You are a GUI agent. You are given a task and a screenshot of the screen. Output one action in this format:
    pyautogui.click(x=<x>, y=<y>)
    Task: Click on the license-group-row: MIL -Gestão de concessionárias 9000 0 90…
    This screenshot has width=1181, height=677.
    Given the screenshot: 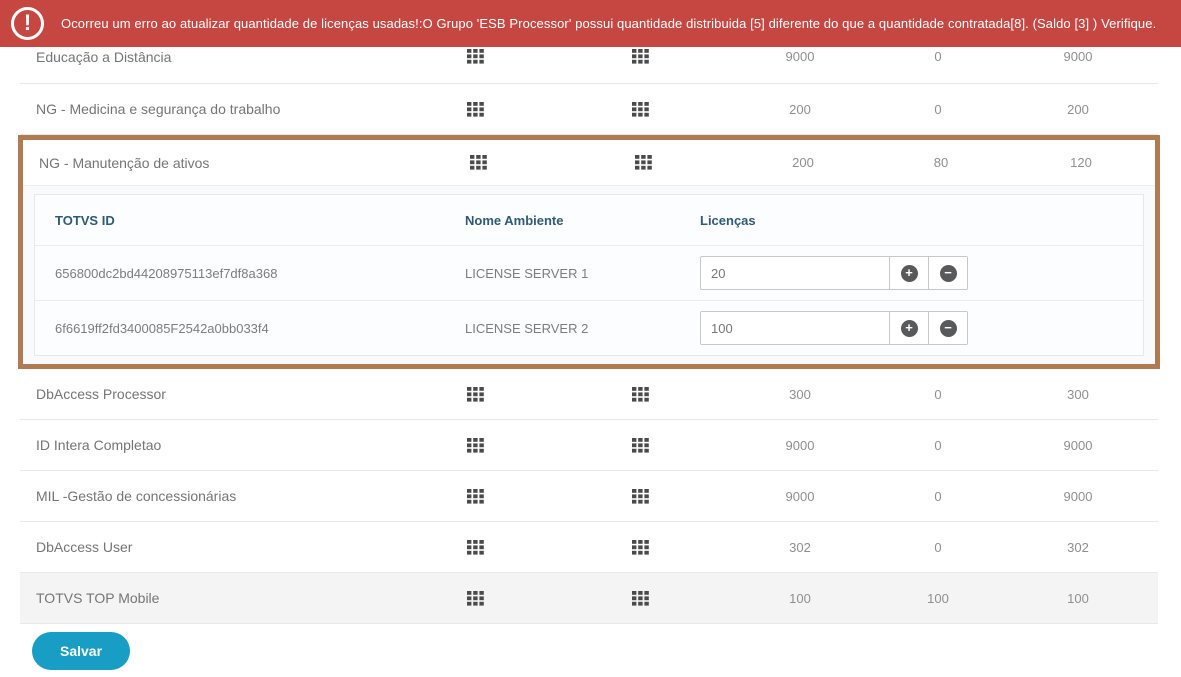 What is the action you would take?
    pyautogui.click(x=589, y=496)
    